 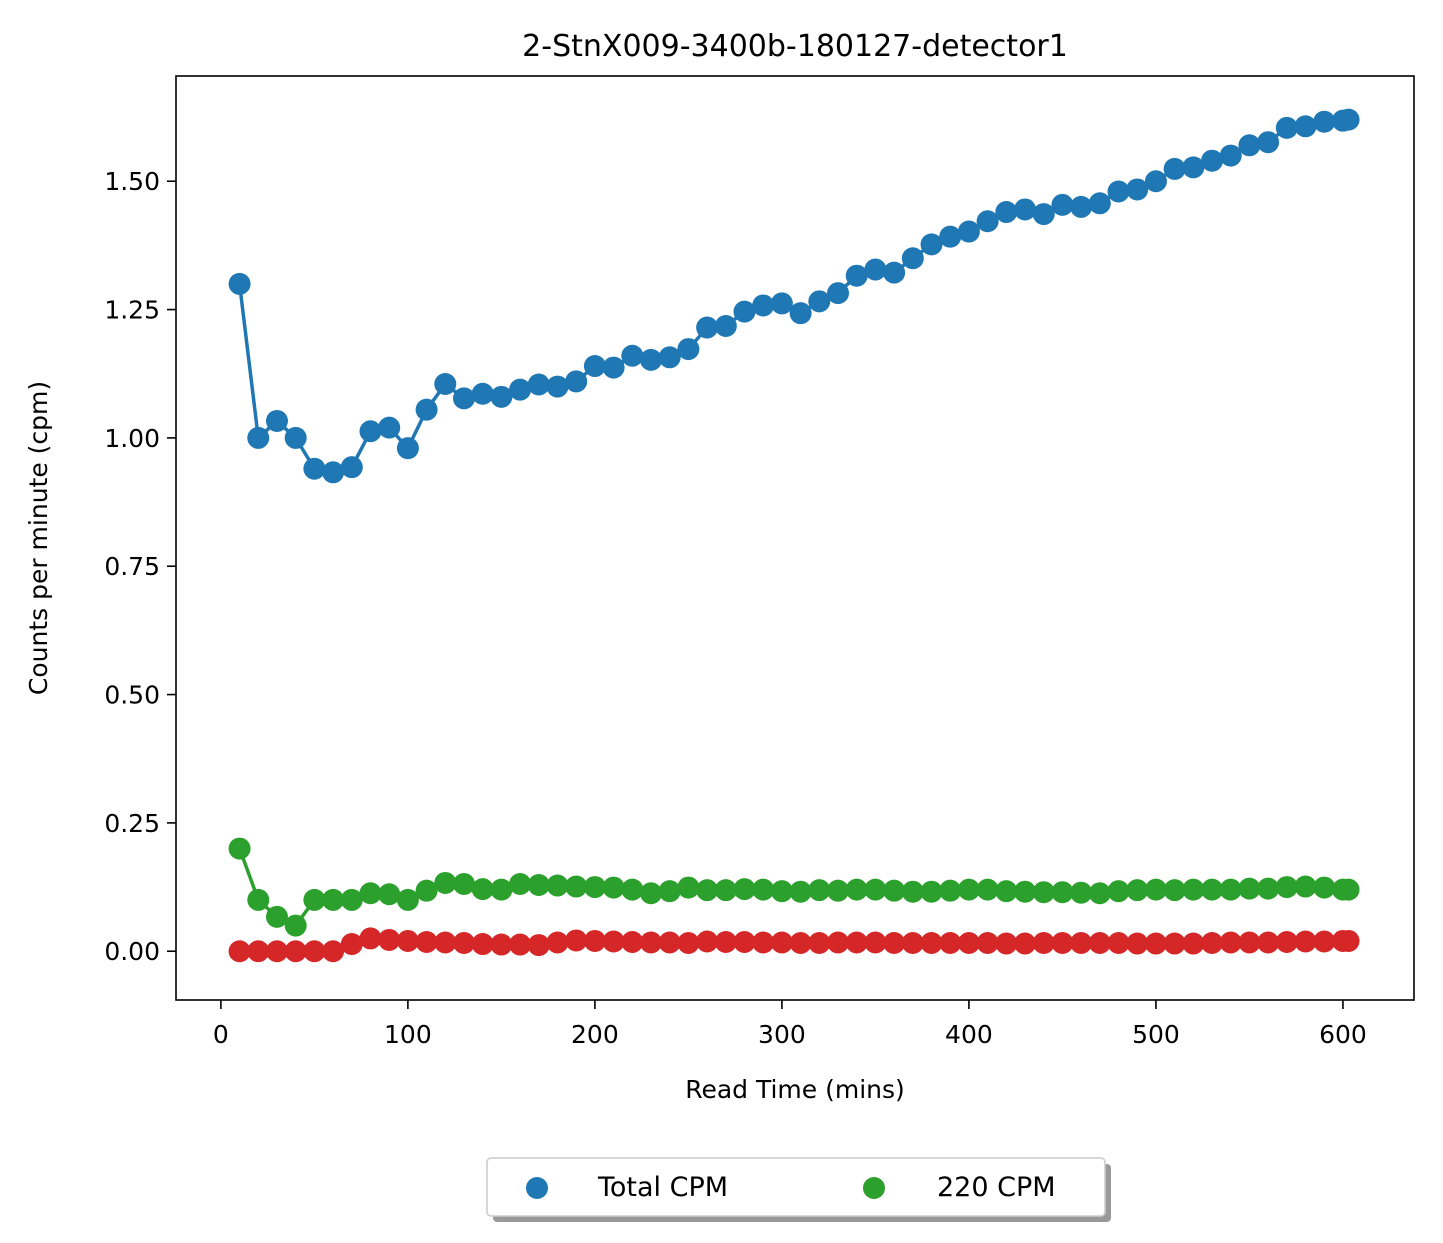 What do you see at coordinates (795, 46) in the screenshot?
I see `chart-title: 2-StnX009-3400b-180127-detector1` at bounding box center [795, 46].